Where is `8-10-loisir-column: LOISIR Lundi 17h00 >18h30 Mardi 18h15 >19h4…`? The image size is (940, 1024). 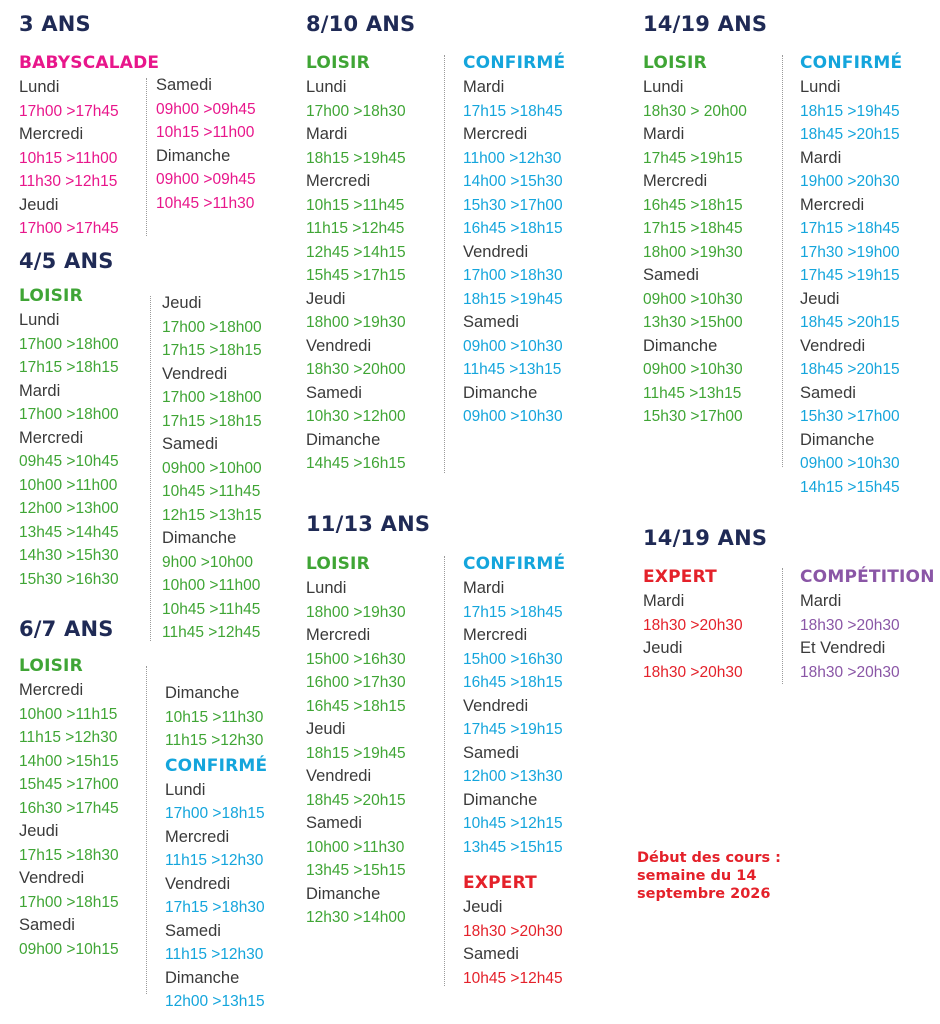
8-10-loisir-column: LOISIR Lundi 17h00 >18h30 Mardi 18h15 >19h4… is located at coordinates (356, 263).